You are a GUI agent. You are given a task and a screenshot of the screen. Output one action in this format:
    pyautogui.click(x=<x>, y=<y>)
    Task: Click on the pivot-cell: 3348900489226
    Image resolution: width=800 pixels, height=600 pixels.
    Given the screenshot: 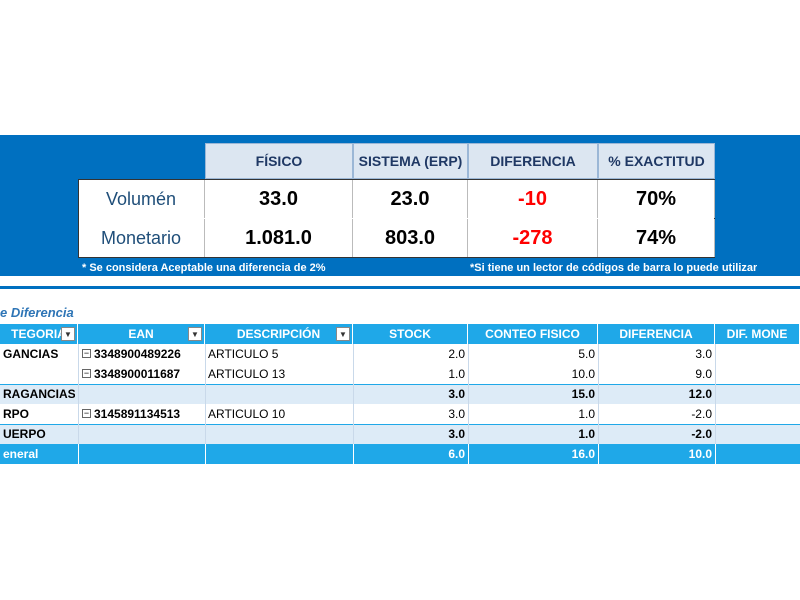 What is the action you would take?
    pyautogui.click(x=137, y=354)
    